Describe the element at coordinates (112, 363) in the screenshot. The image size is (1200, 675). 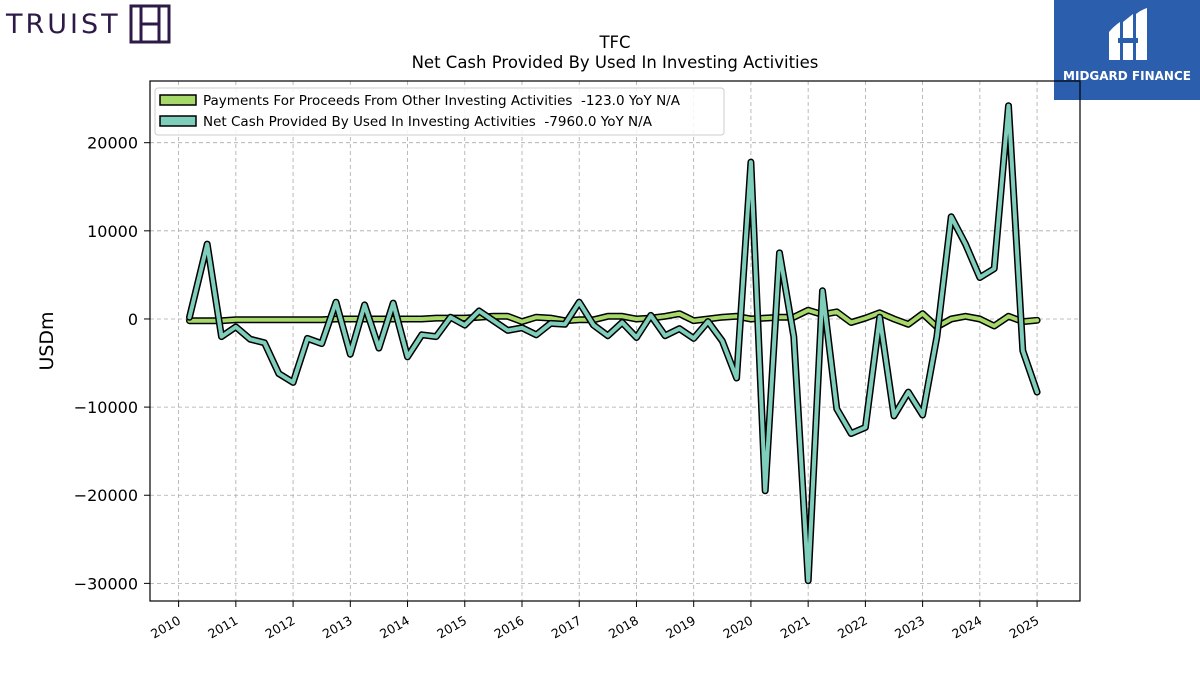
I see `y-axis: 20000 10000 0 −10000 −20000 −30000` at that location.